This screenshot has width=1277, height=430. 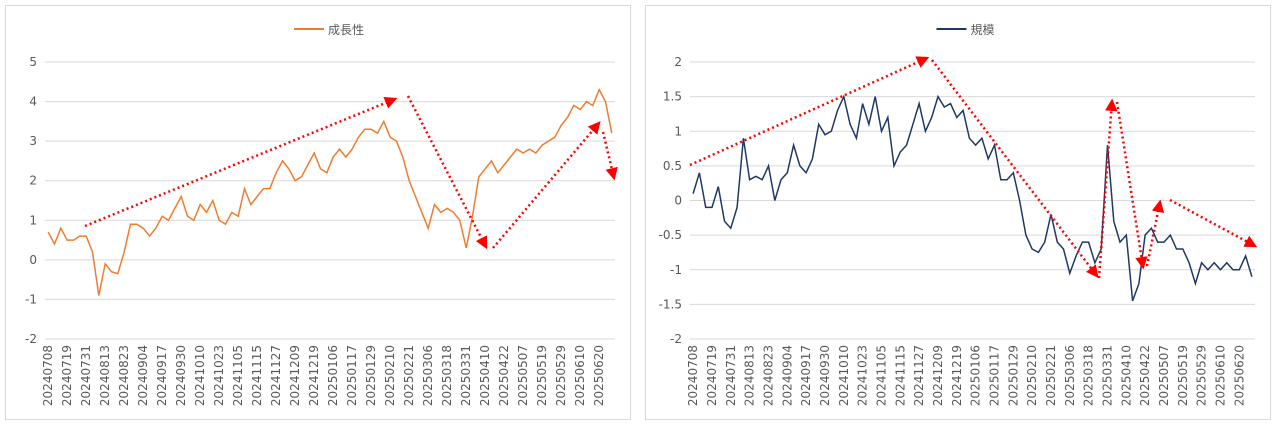 I want to click on y-tick-label: -1.5, so click(x=670, y=304).